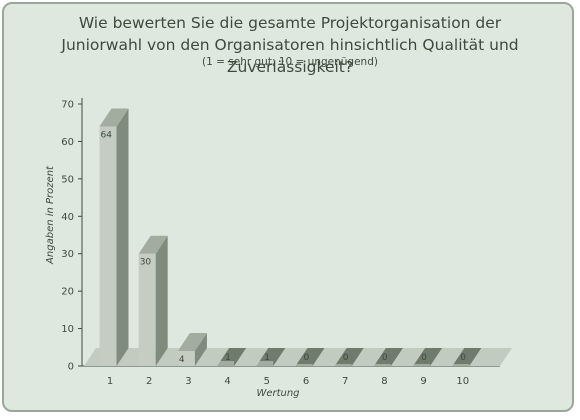  What do you see at coordinates (67, 142) in the screenshot?
I see `y-tick-label: 60` at bounding box center [67, 142].